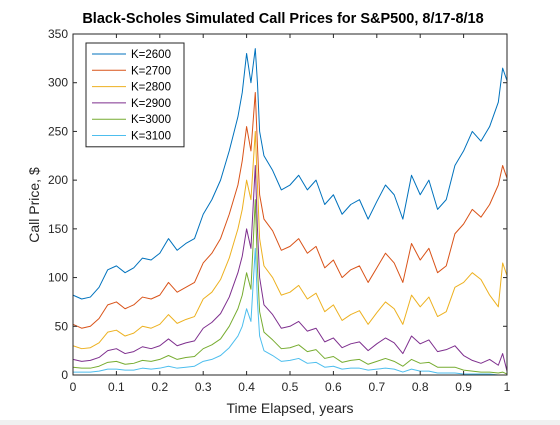  What do you see at coordinates (58, 131) in the screenshot?
I see `y-tick-label: 250` at bounding box center [58, 131].